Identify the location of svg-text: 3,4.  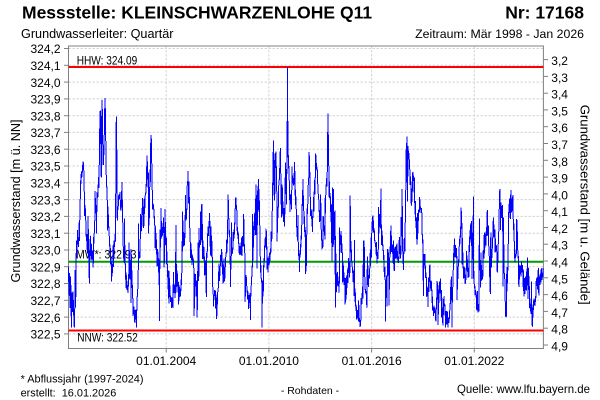
(559, 95).